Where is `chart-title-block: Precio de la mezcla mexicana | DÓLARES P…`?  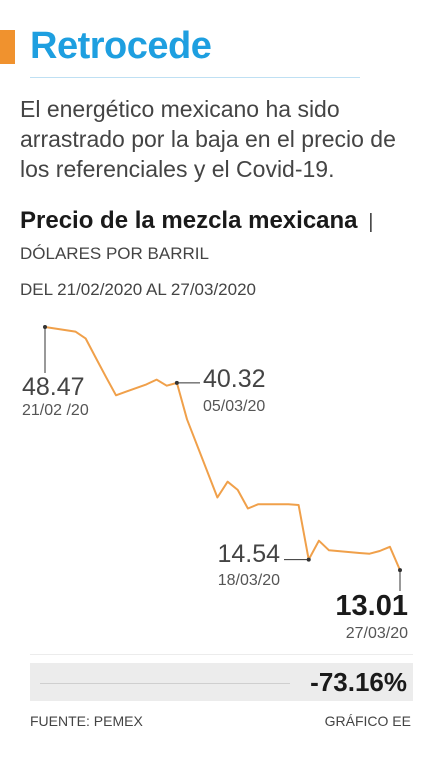 chart-title-block: Precio de la mezcla mexicana | DÓLARES P… is located at coordinates (225, 237).